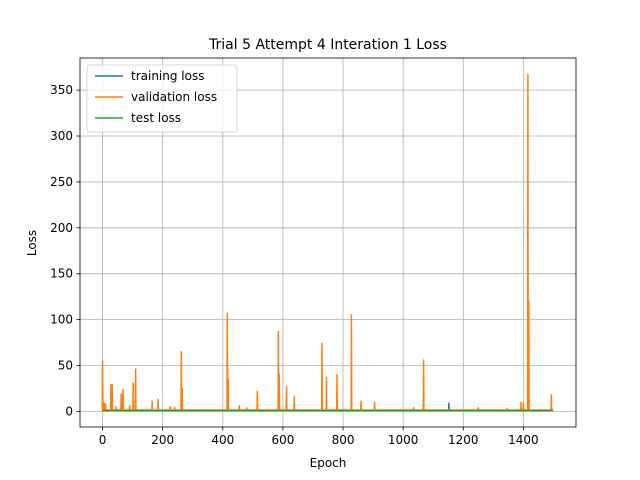  I want to click on x-tick-label: 1200, so click(463, 440).